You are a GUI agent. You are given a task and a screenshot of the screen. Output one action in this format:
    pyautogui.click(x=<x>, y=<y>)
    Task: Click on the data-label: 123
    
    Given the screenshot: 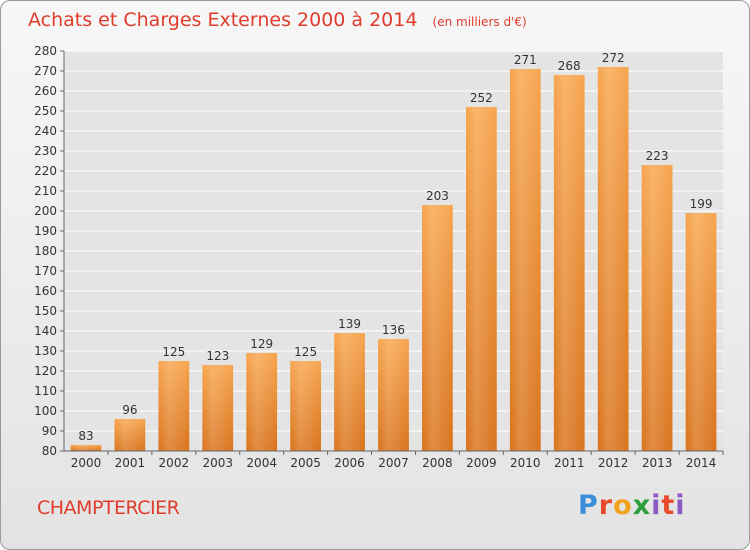 What is the action you would take?
    pyautogui.click(x=217, y=356)
    